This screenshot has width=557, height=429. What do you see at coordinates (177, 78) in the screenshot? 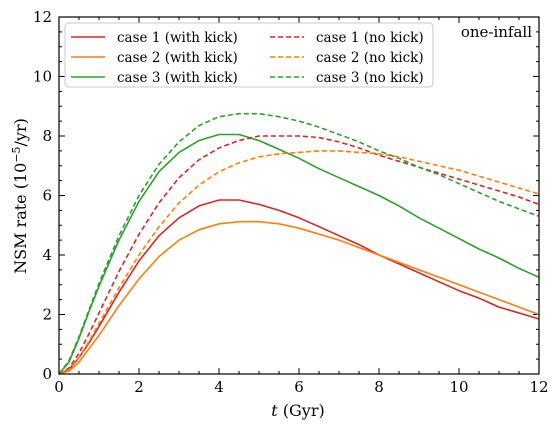
I see `legend-label: case 3 (with kick)` at bounding box center [177, 78].